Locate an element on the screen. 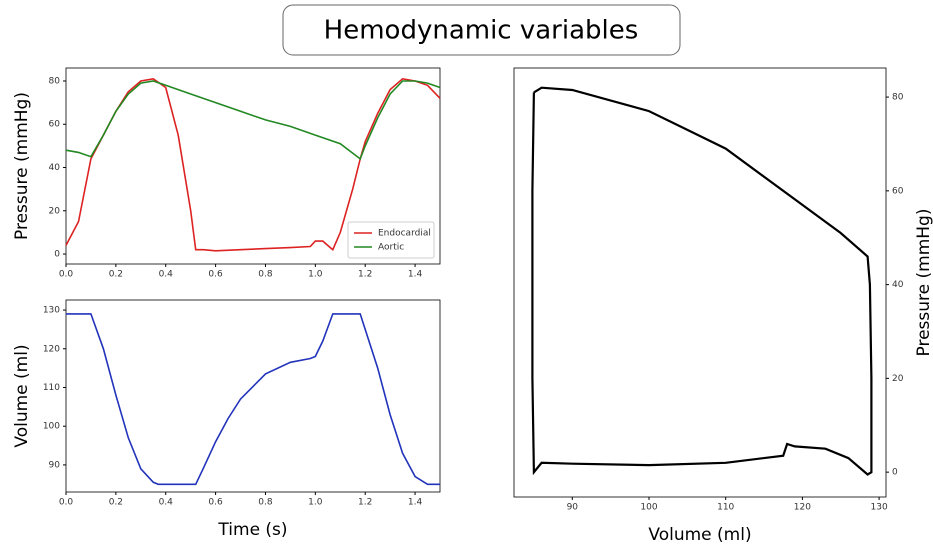  figure-title: Hemodynamic variables is located at coordinates (481, 31).